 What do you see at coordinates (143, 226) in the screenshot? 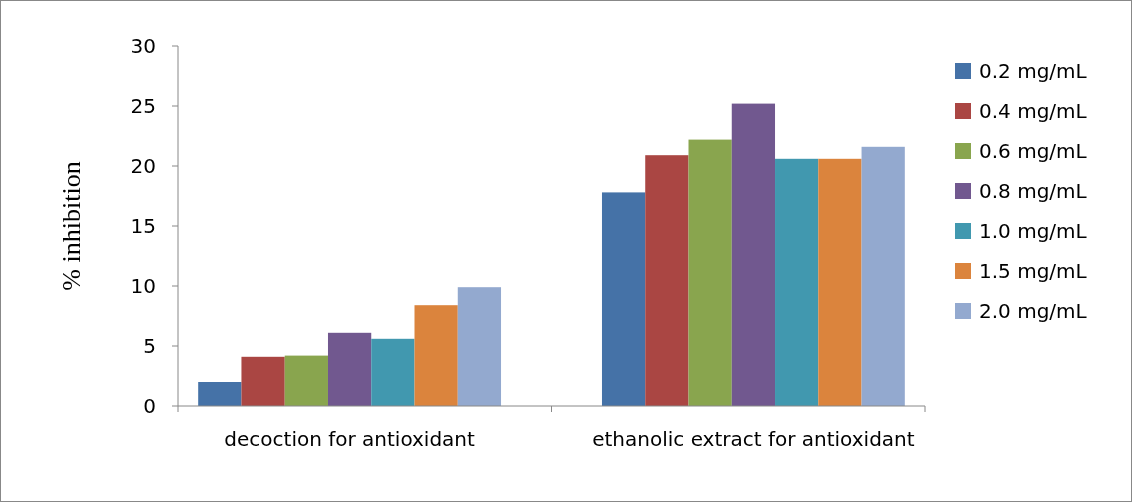
I see `y-tick-label: 15` at bounding box center [143, 226].